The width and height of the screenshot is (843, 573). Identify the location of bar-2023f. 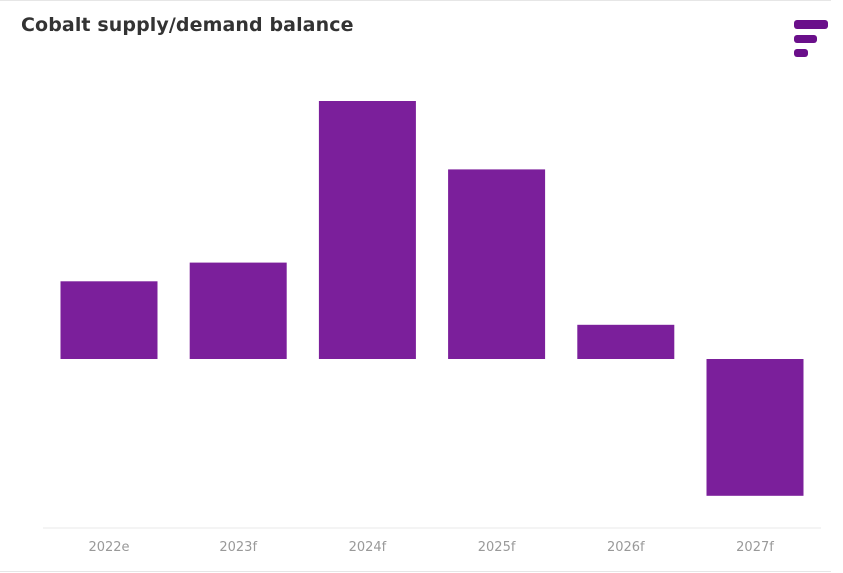
(238, 310).